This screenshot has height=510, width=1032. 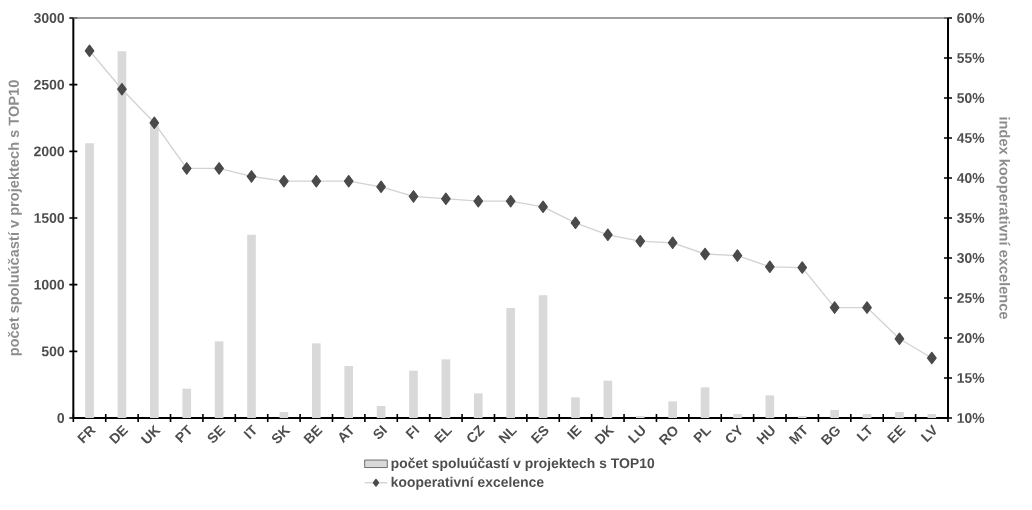 What do you see at coordinates (971, 258) in the screenshot?
I see `y2-tick-label: 30%` at bounding box center [971, 258].